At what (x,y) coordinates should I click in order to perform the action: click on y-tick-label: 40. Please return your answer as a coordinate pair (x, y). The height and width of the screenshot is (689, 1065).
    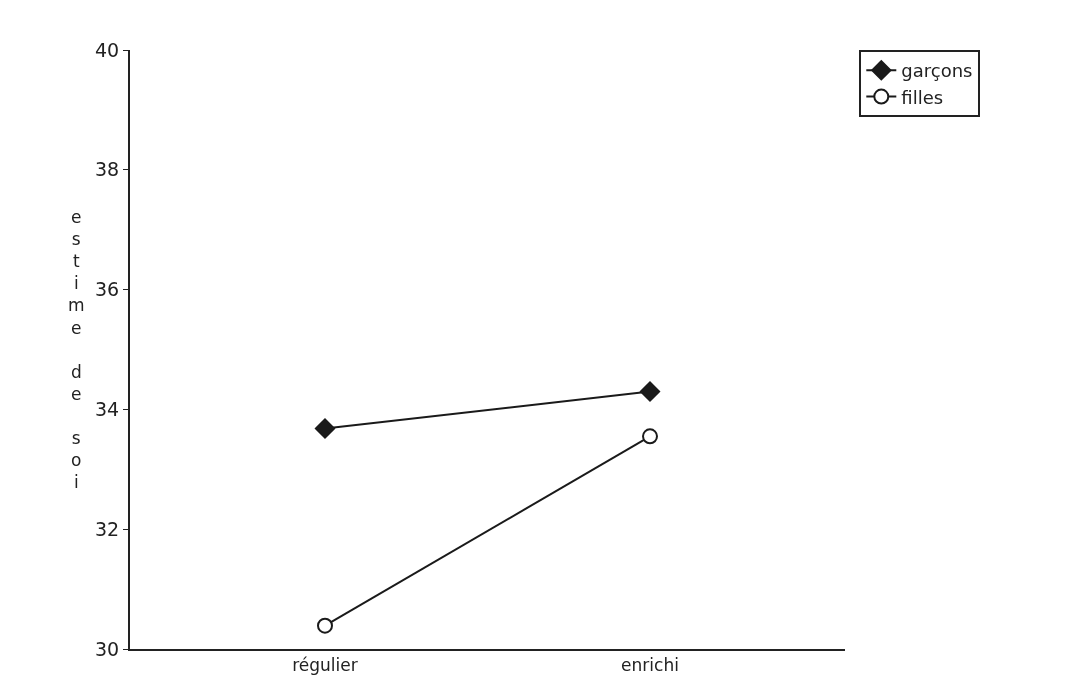
    Looking at the image, I should click on (107, 49).